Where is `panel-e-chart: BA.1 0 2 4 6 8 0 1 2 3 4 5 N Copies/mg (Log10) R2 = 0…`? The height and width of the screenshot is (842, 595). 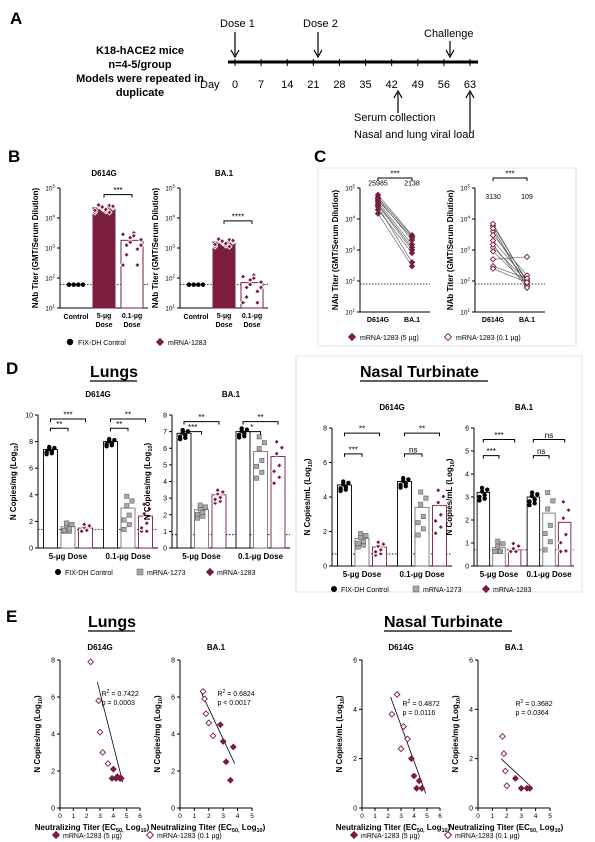
panel-e-chart: BA.1 0 2 4 6 8 0 1 2 3 4 5 N Copies/mg (Log10) R2 = 0… is located at coordinates (208, 738).